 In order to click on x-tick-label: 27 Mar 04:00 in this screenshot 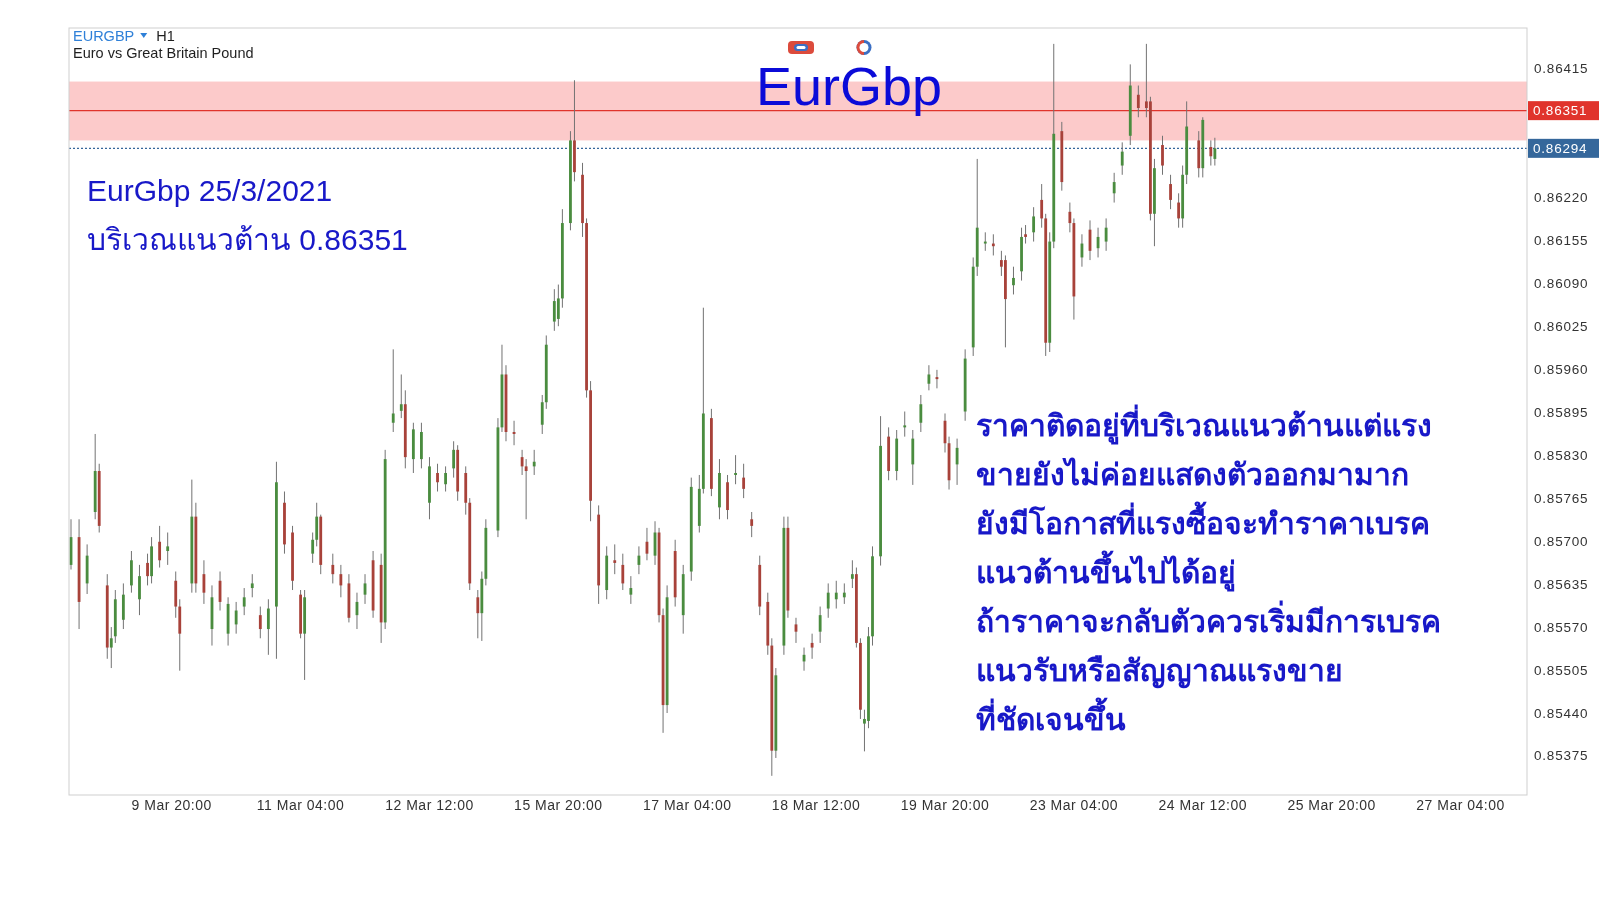, I will do `click(1460, 805)`.